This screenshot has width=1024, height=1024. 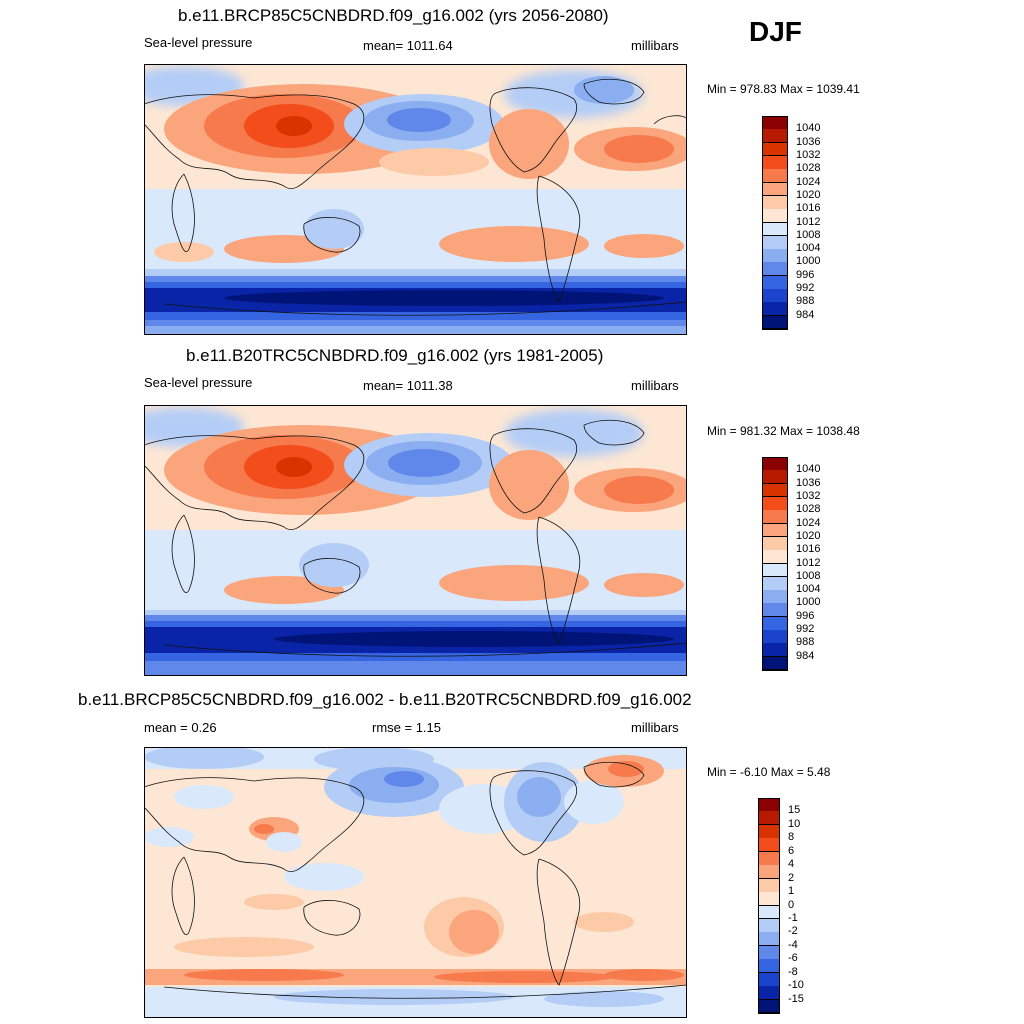 What do you see at coordinates (198, 382) in the screenshot?
I see `panel2-left-label: Sea-level pressure` at bounding box center [198, 382].